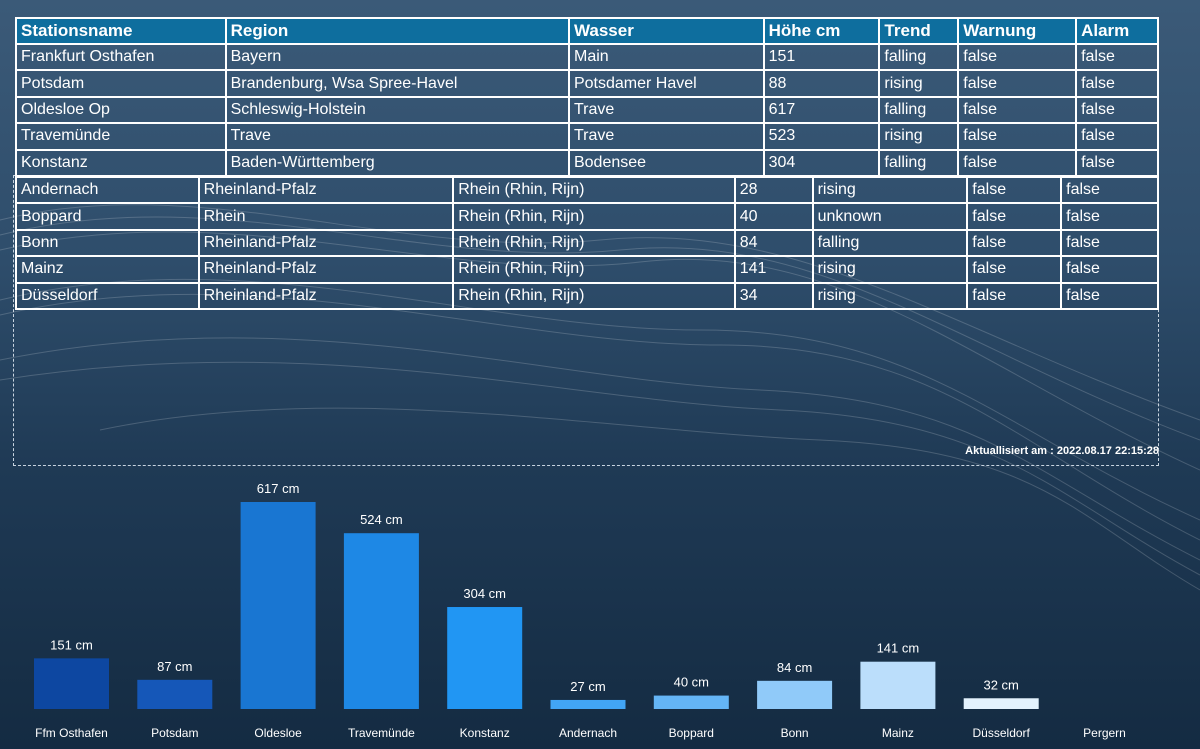  I want to click on cell-region: Baden-Württemberg, so click(397, 162).